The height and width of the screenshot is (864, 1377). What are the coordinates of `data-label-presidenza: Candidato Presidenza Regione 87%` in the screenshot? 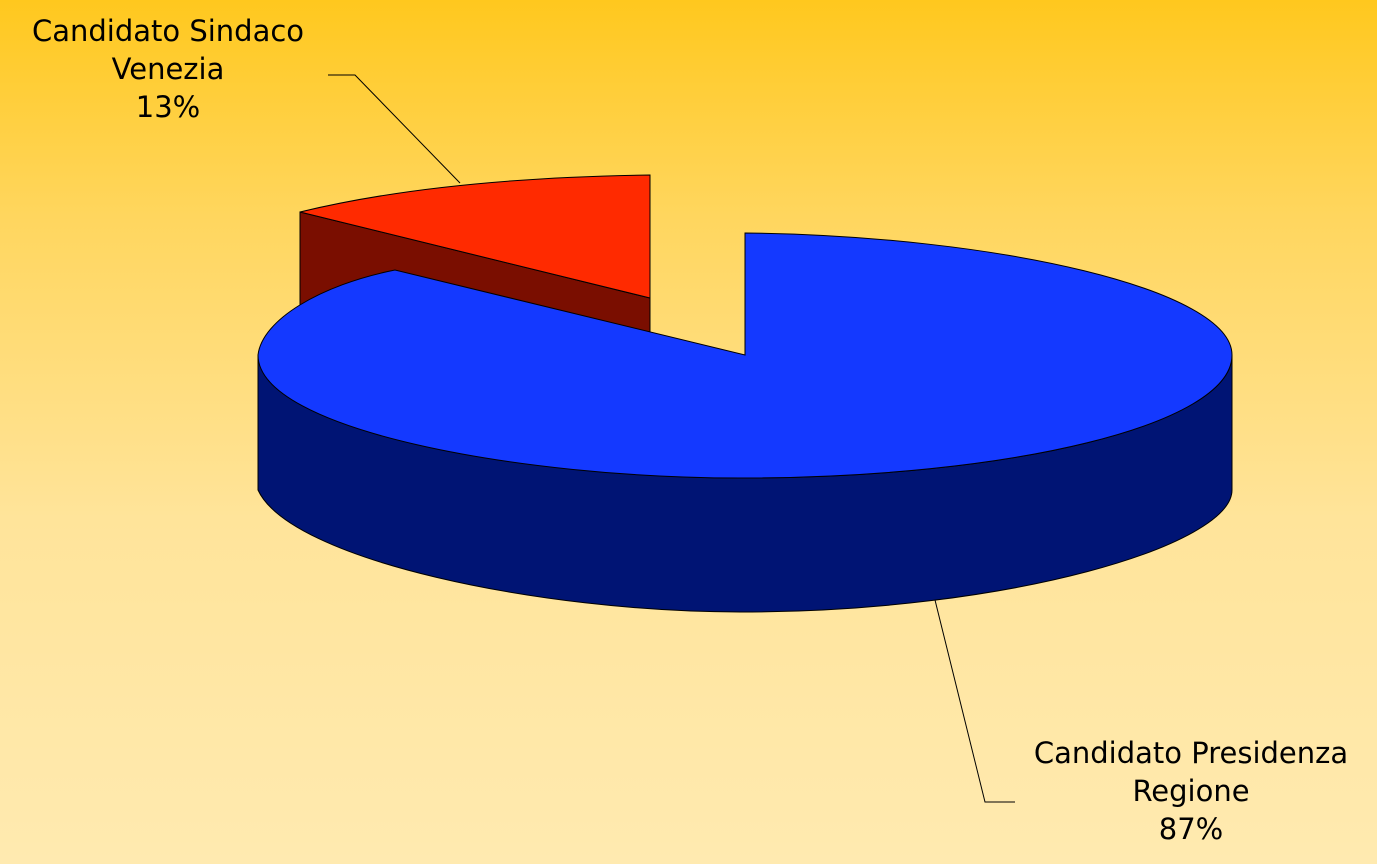 It's located at (1191, 791).